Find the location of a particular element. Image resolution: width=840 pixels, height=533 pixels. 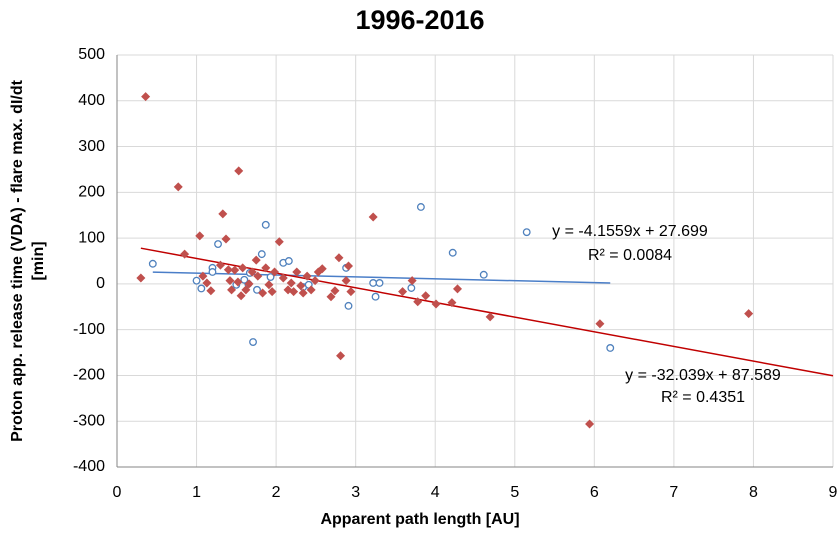

y-axis-title: [min] is located at coordinates (38, 260).